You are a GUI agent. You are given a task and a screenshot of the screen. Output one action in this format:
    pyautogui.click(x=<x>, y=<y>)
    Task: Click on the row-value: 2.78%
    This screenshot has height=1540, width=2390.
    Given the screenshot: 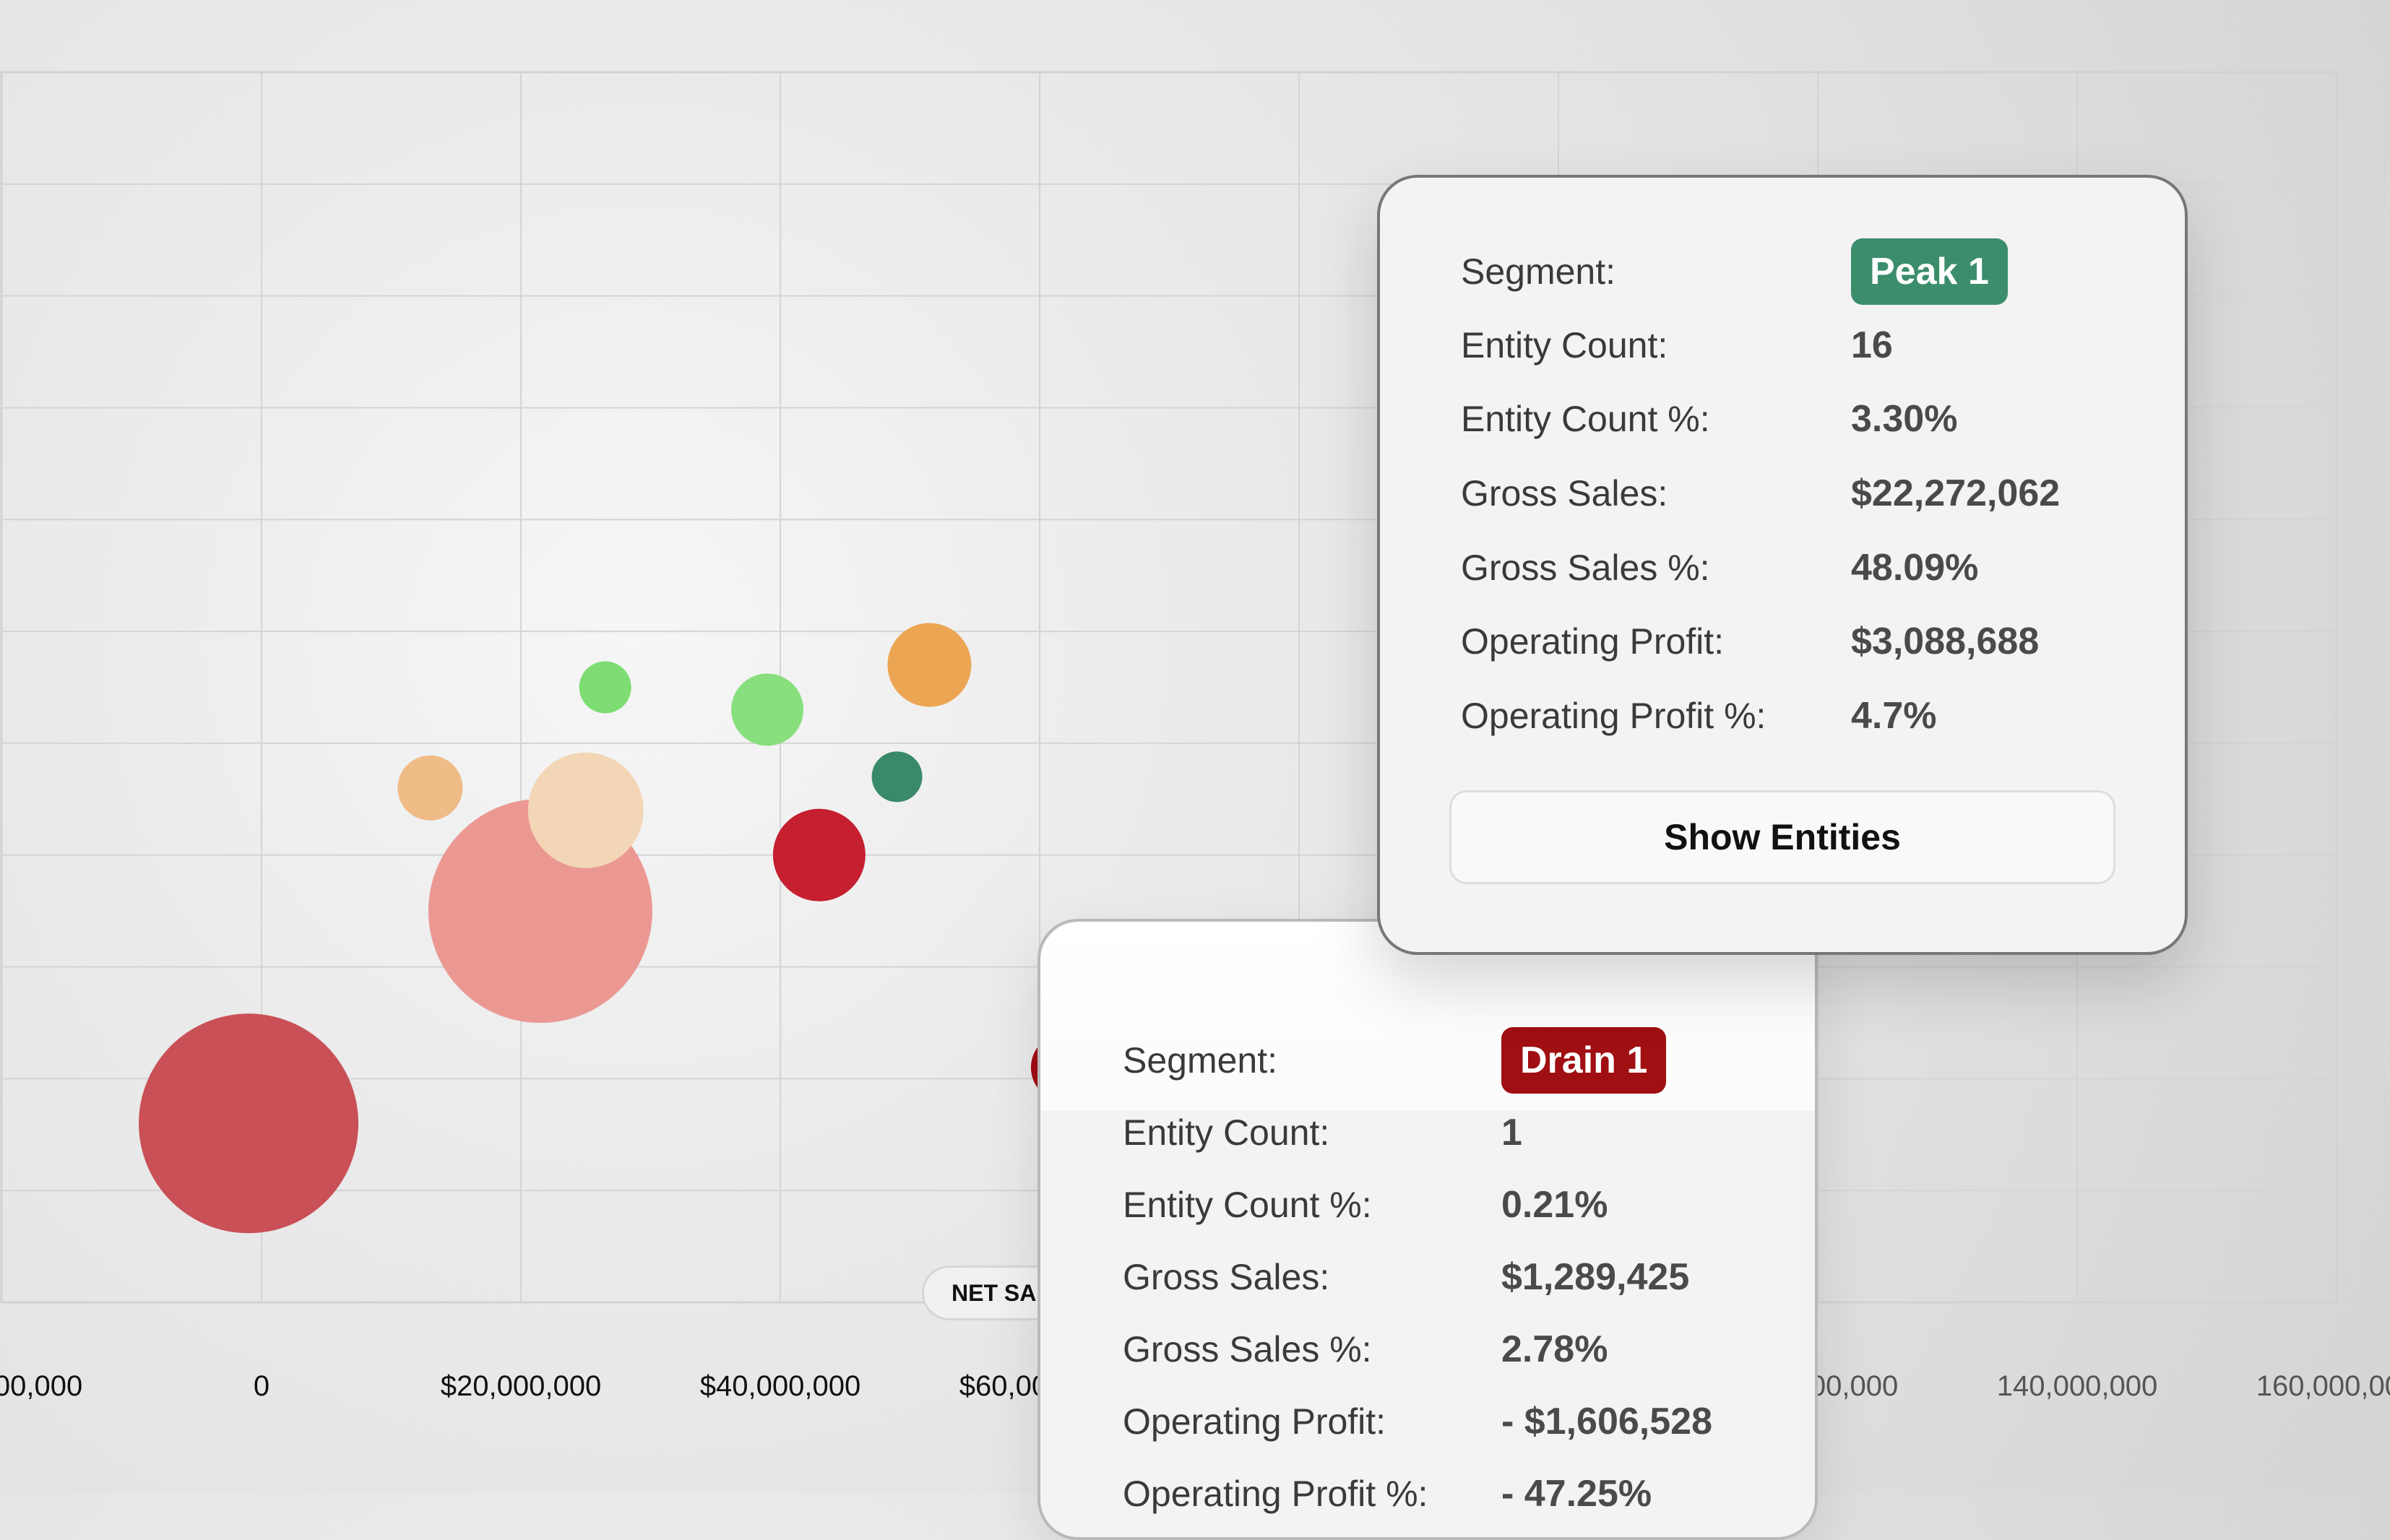 What is the action you would take?
    pyautogui.click(x=1554, y=1349)
    